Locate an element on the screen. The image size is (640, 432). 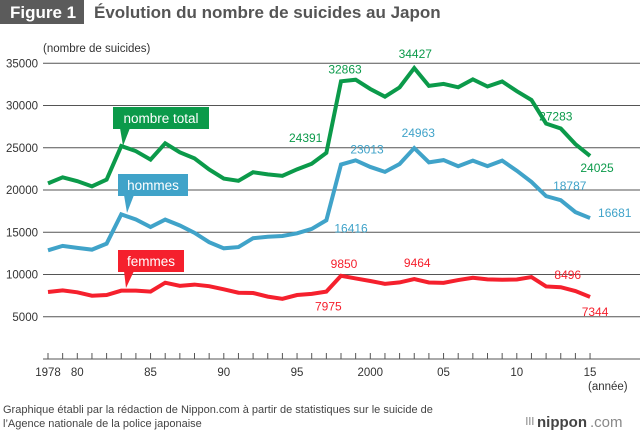
callout-total: nombre total is located at coordinates (161, 126).